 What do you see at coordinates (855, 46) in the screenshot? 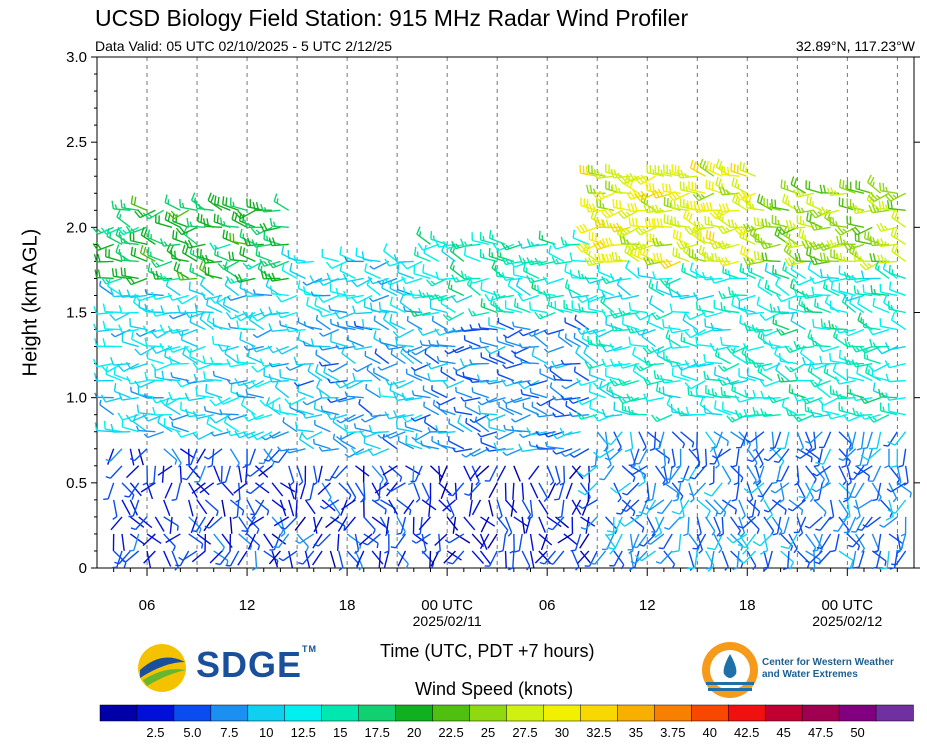
I see `station-coordinates: 32.89°N, 117.23°W` at bounding box center [855, 46].